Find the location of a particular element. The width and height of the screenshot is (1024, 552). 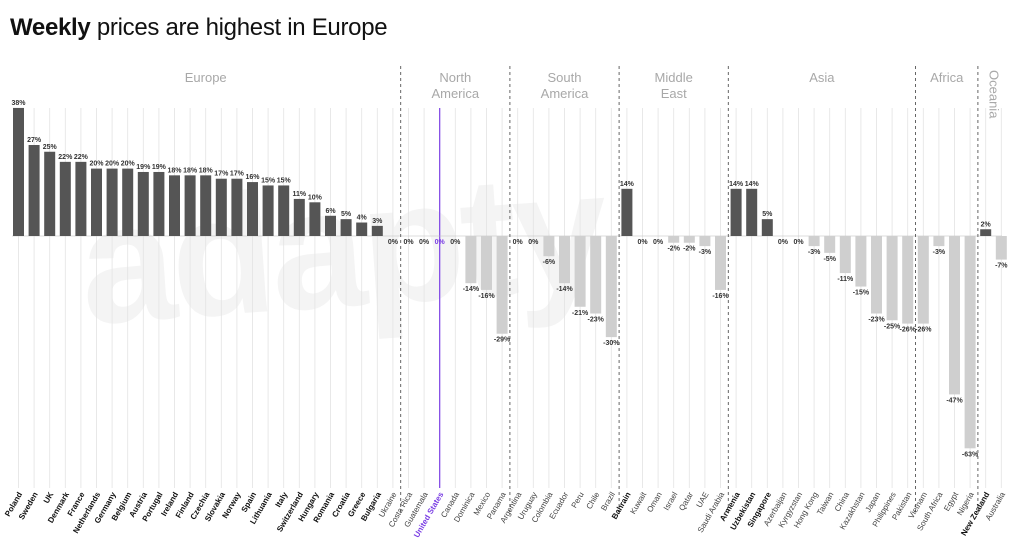

value-label: -15% is located at coordinates (861, 293).